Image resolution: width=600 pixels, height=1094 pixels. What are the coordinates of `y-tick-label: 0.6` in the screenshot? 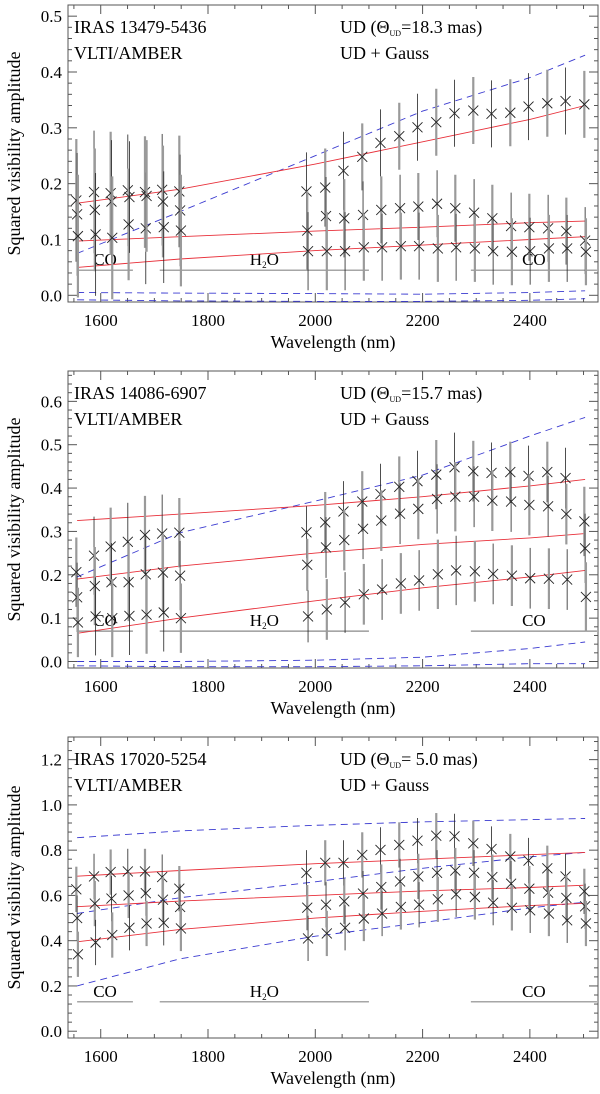 It's located at (51, 401).